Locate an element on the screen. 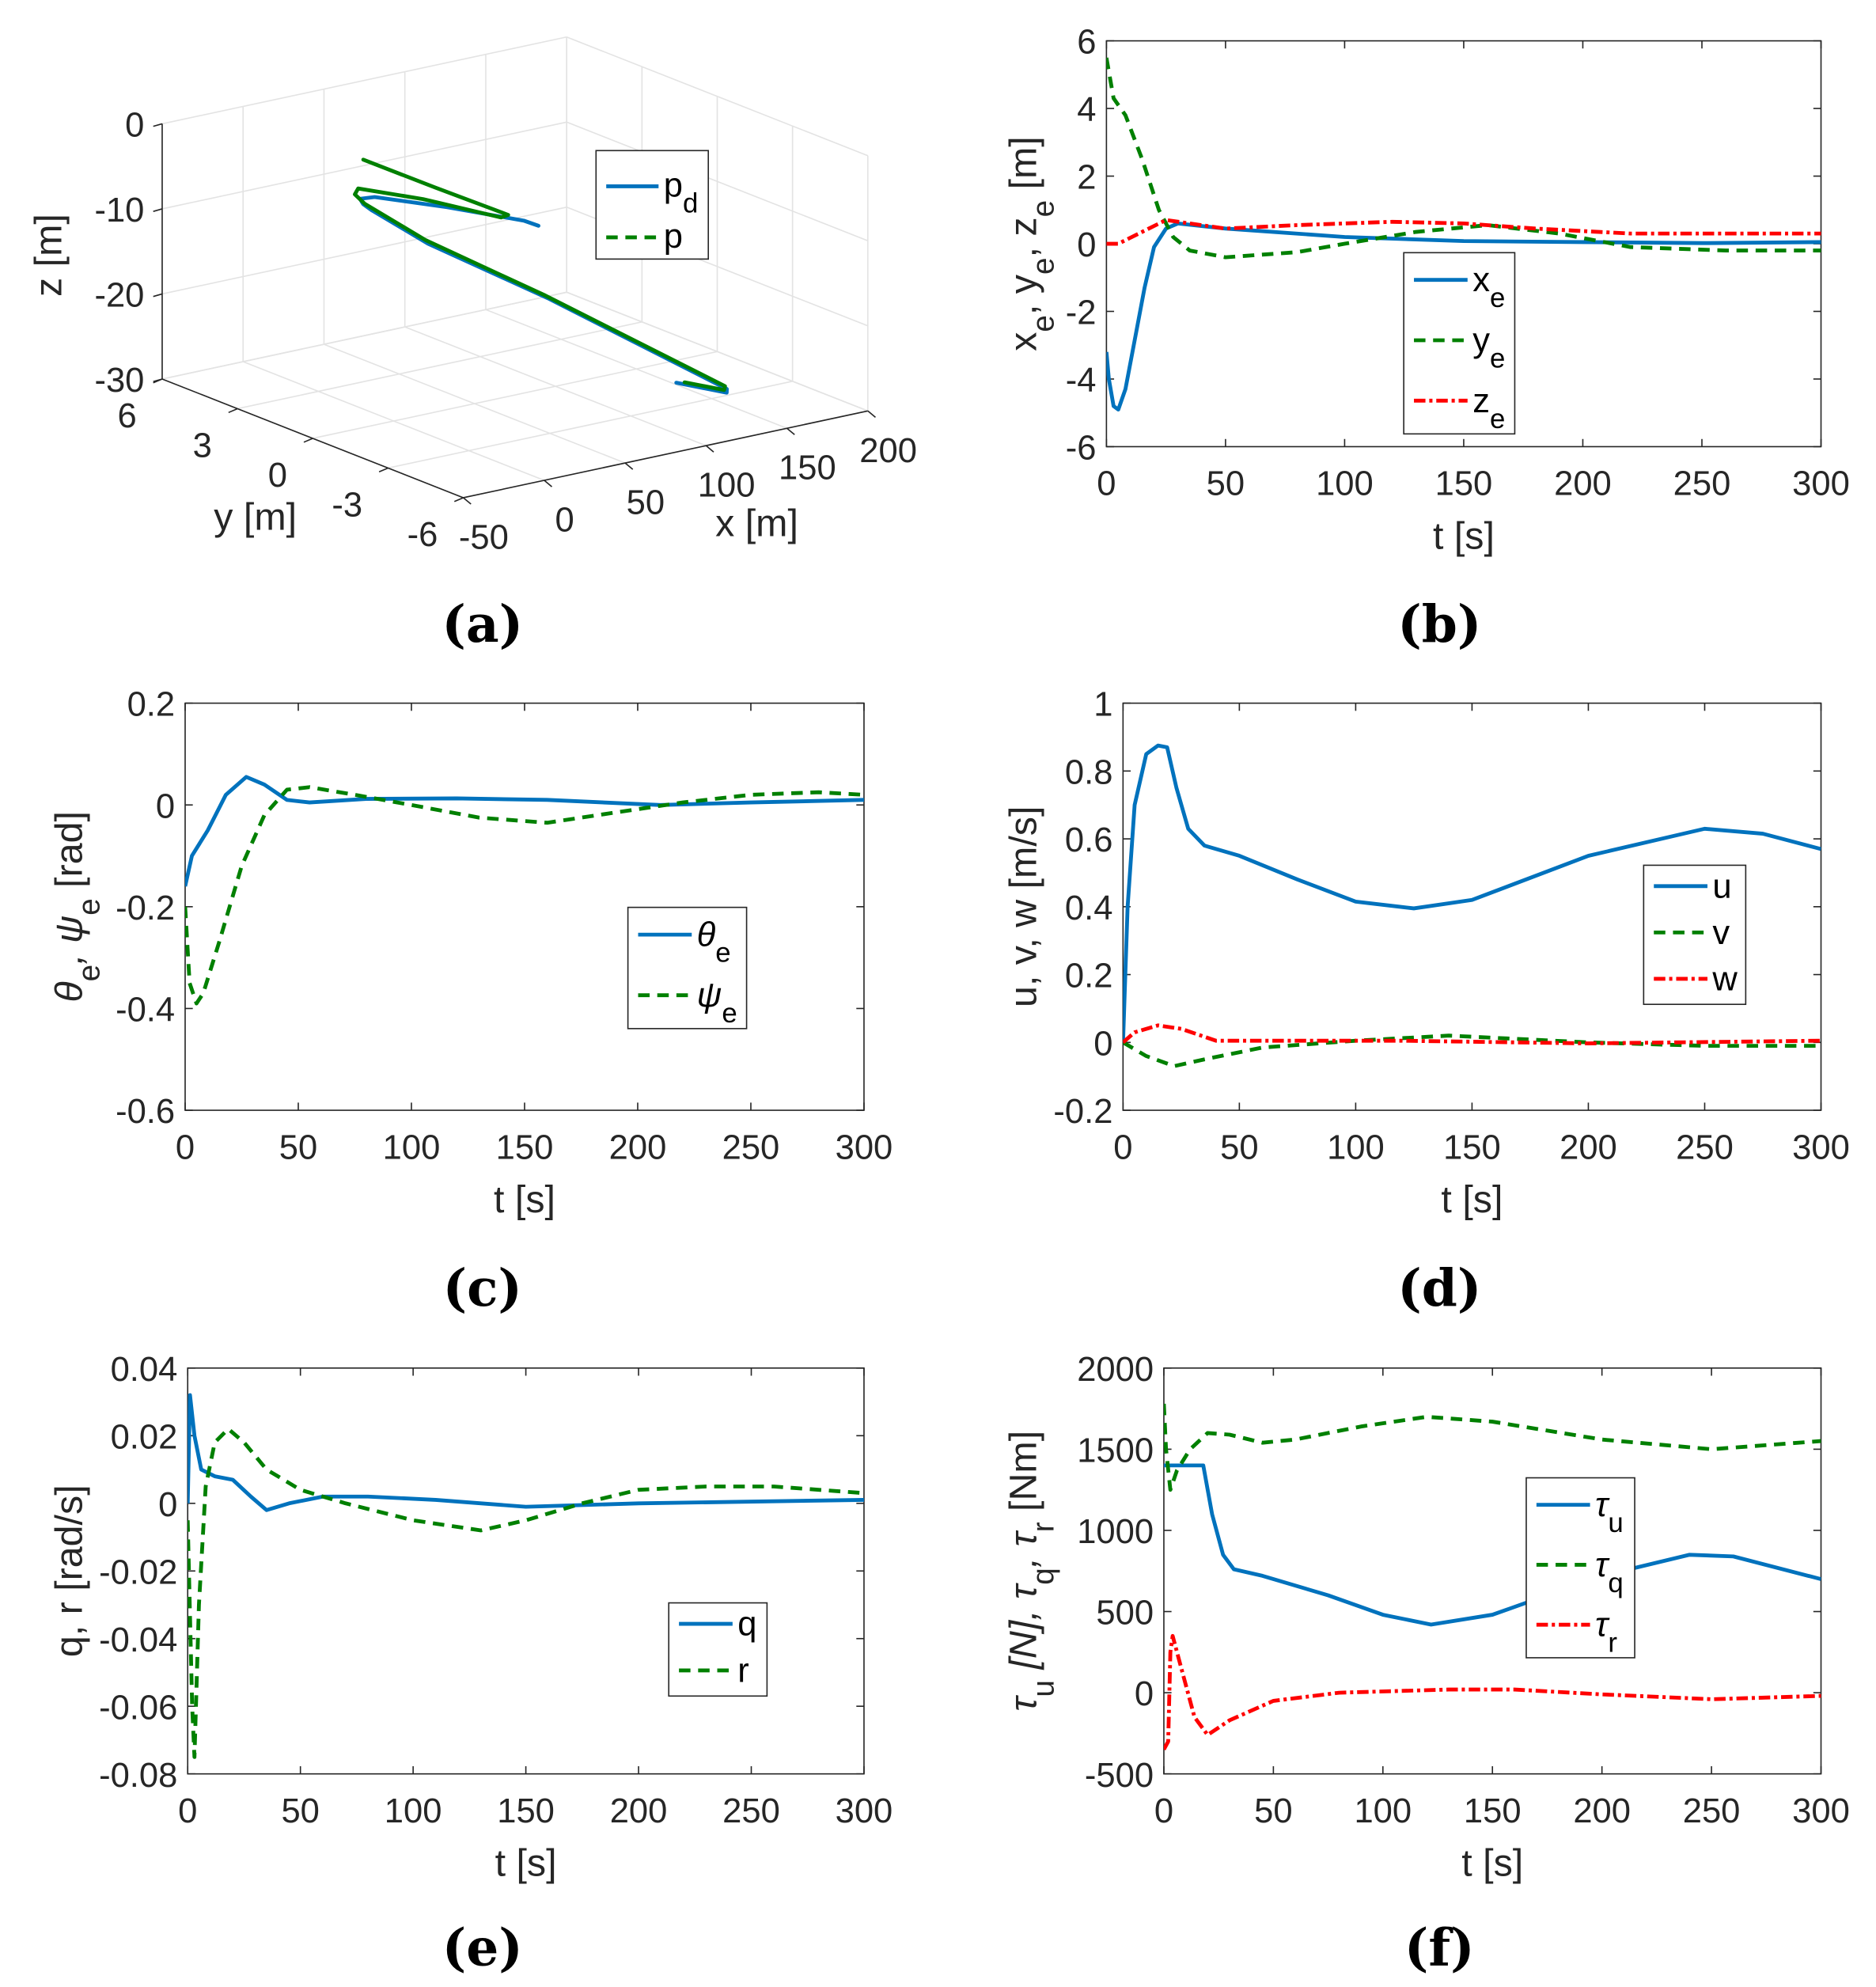 The width and height of the screenshot is (1876, 1987). y-axis-label: q, r [rad/s] is located at coordinates (68, 1571).